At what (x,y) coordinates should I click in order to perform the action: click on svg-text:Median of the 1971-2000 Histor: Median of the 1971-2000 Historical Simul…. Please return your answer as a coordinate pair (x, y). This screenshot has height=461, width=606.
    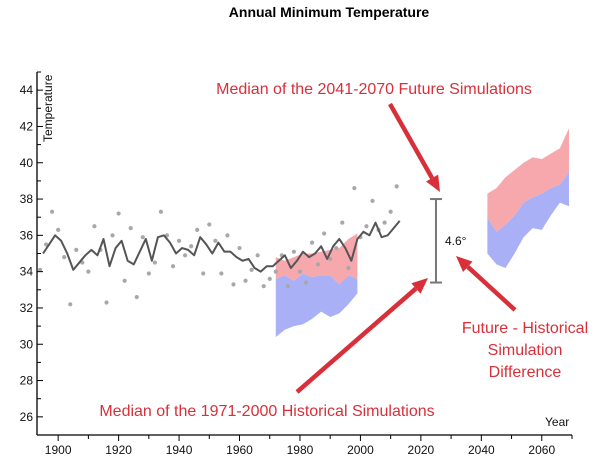
    Looking at the image, I should click on (266, 411).